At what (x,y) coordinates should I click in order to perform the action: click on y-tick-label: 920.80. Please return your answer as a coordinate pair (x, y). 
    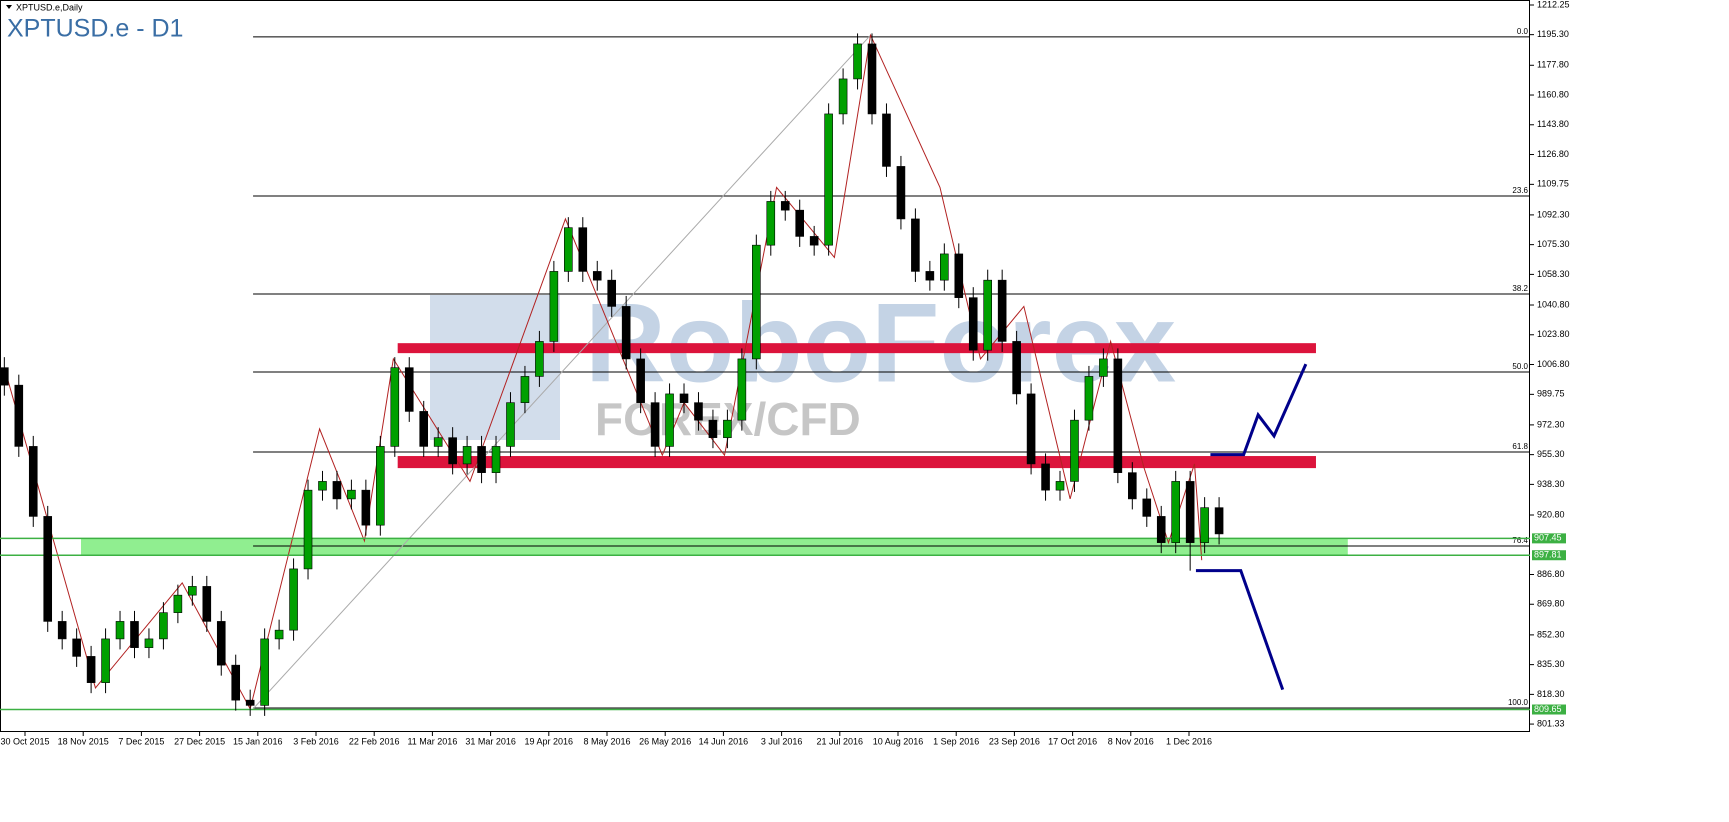
    Looking at the image, I should click on (1551, 514).